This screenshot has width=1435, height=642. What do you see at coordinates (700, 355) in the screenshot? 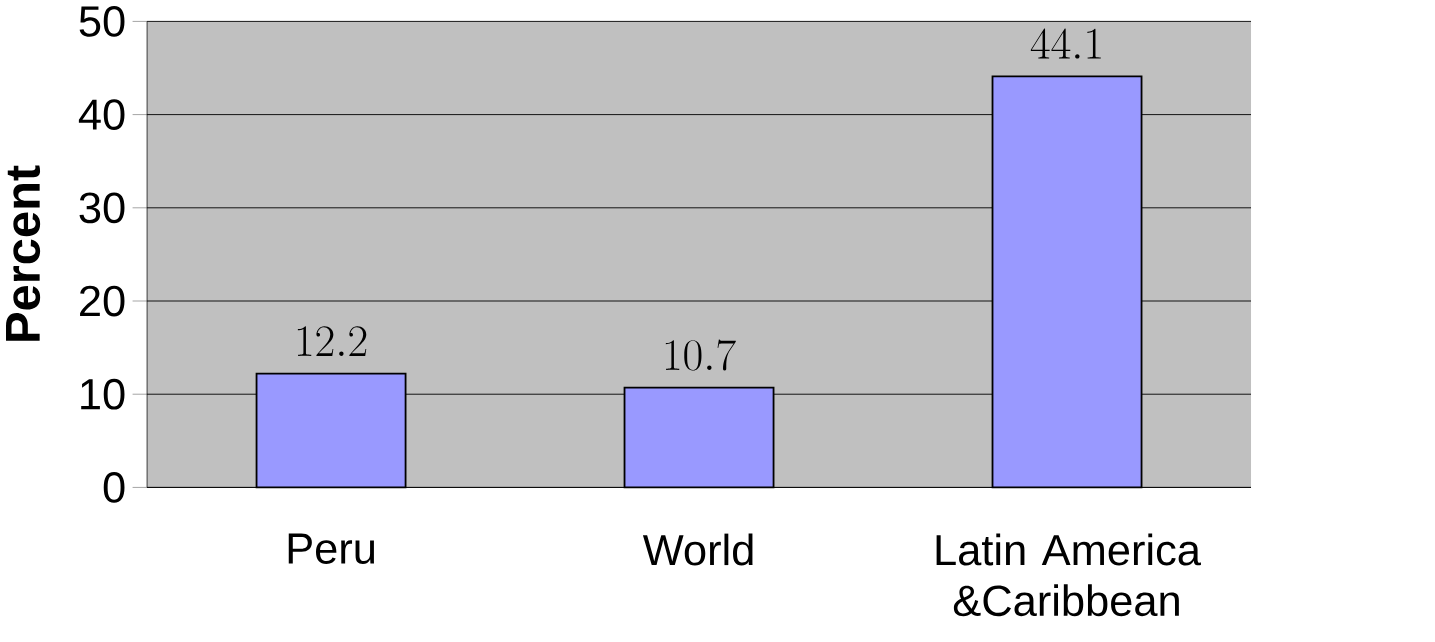
I see `data-label: 10.7` at bounding box center [700, 355].